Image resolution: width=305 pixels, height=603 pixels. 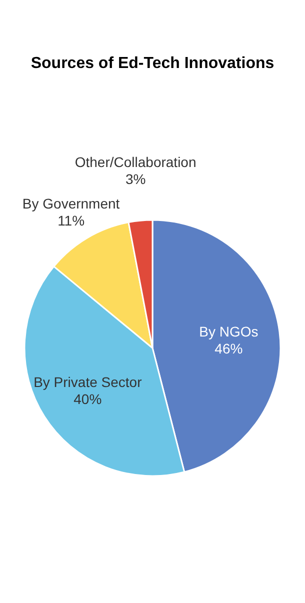 I want to click on data-label: 40%, so click(x=88, y=399).